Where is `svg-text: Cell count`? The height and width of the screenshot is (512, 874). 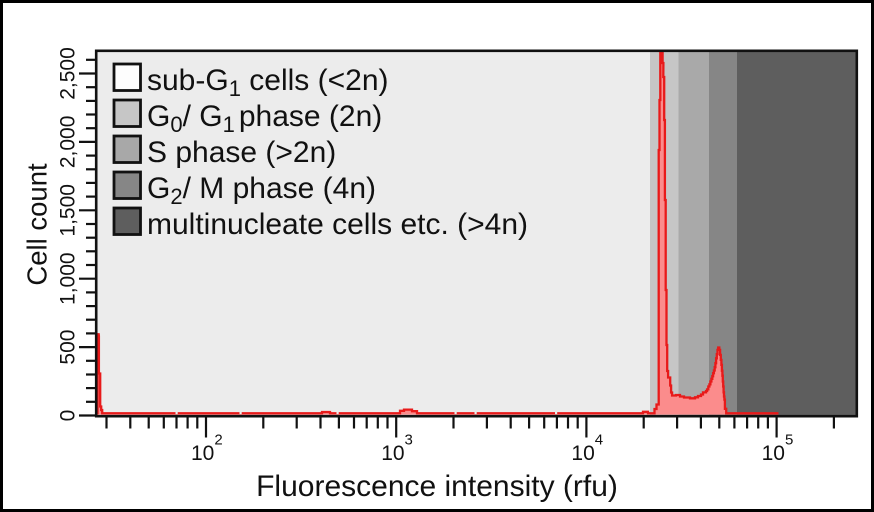
svg-text: Cell count is located at coordinates (37, 224).